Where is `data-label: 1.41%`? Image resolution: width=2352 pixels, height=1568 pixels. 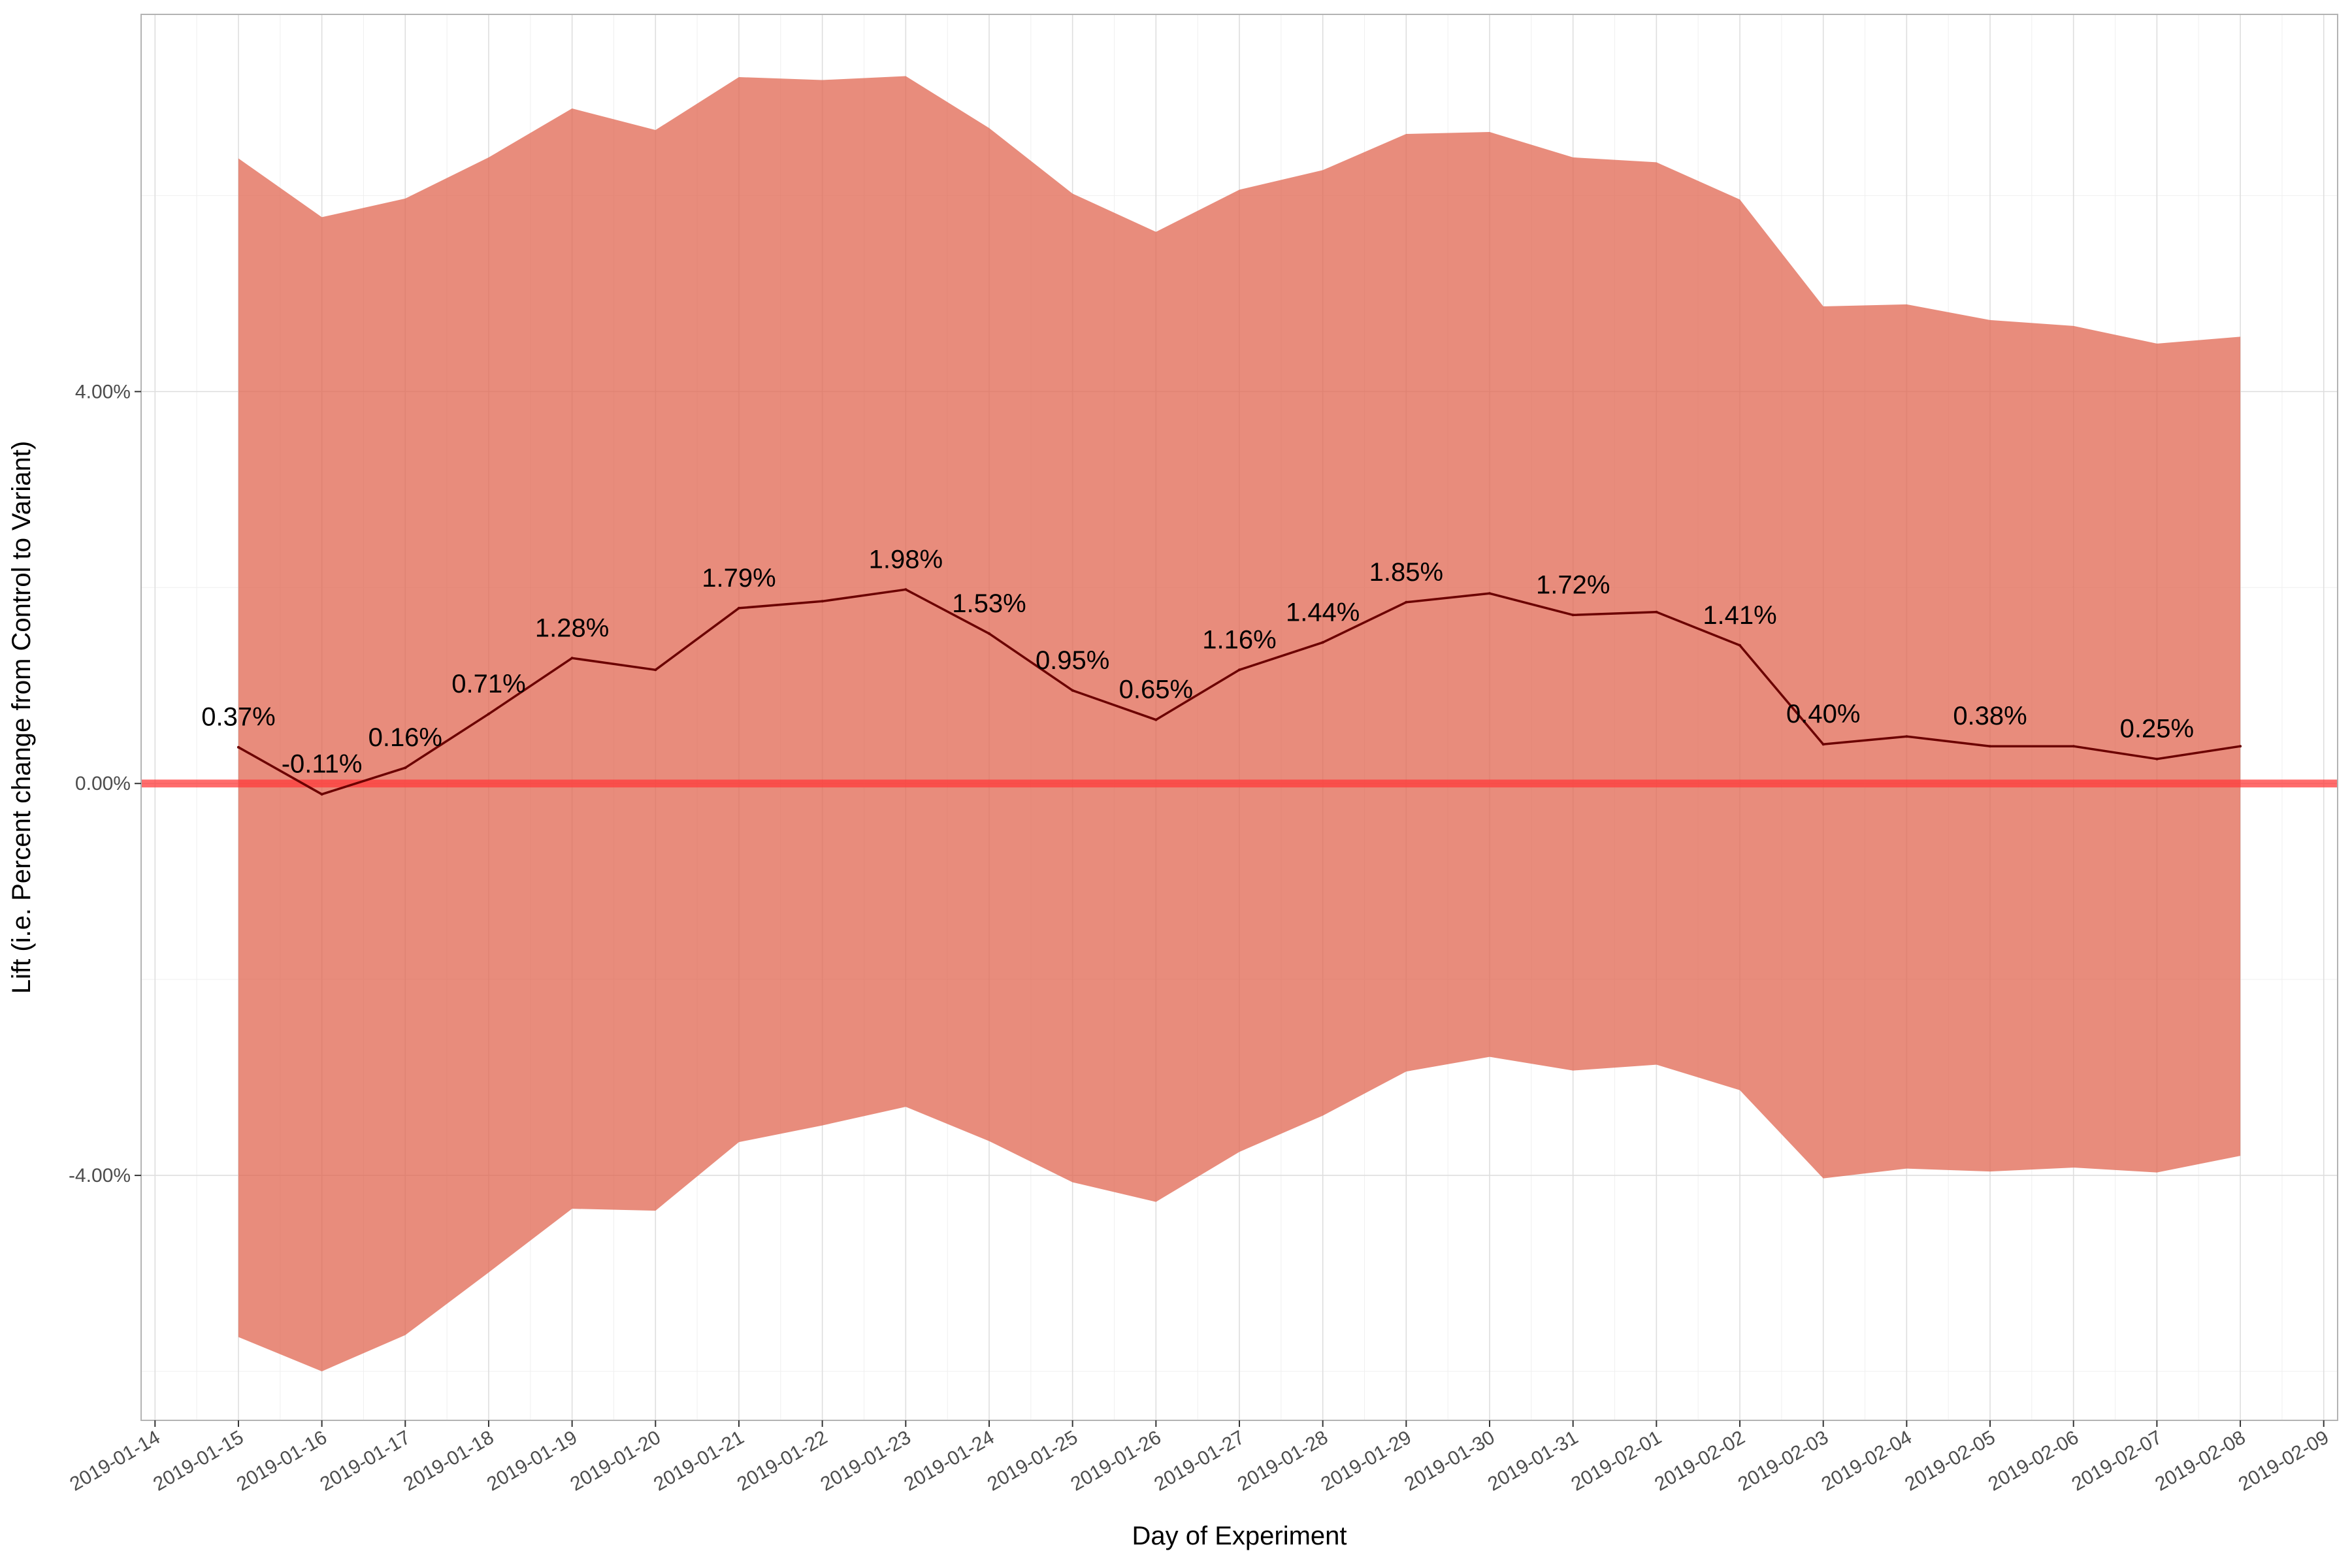 data-label: 1.41% is located at coordinates (1739, 615).